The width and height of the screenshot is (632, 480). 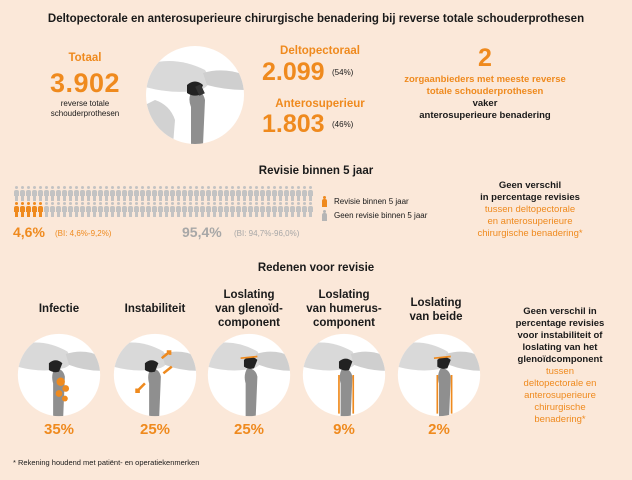 What do you see at coordinates (320, 104) in the screenshot?
I see `anterosuperior-label: Anterosuperieur` at bounding box center [320, 104].